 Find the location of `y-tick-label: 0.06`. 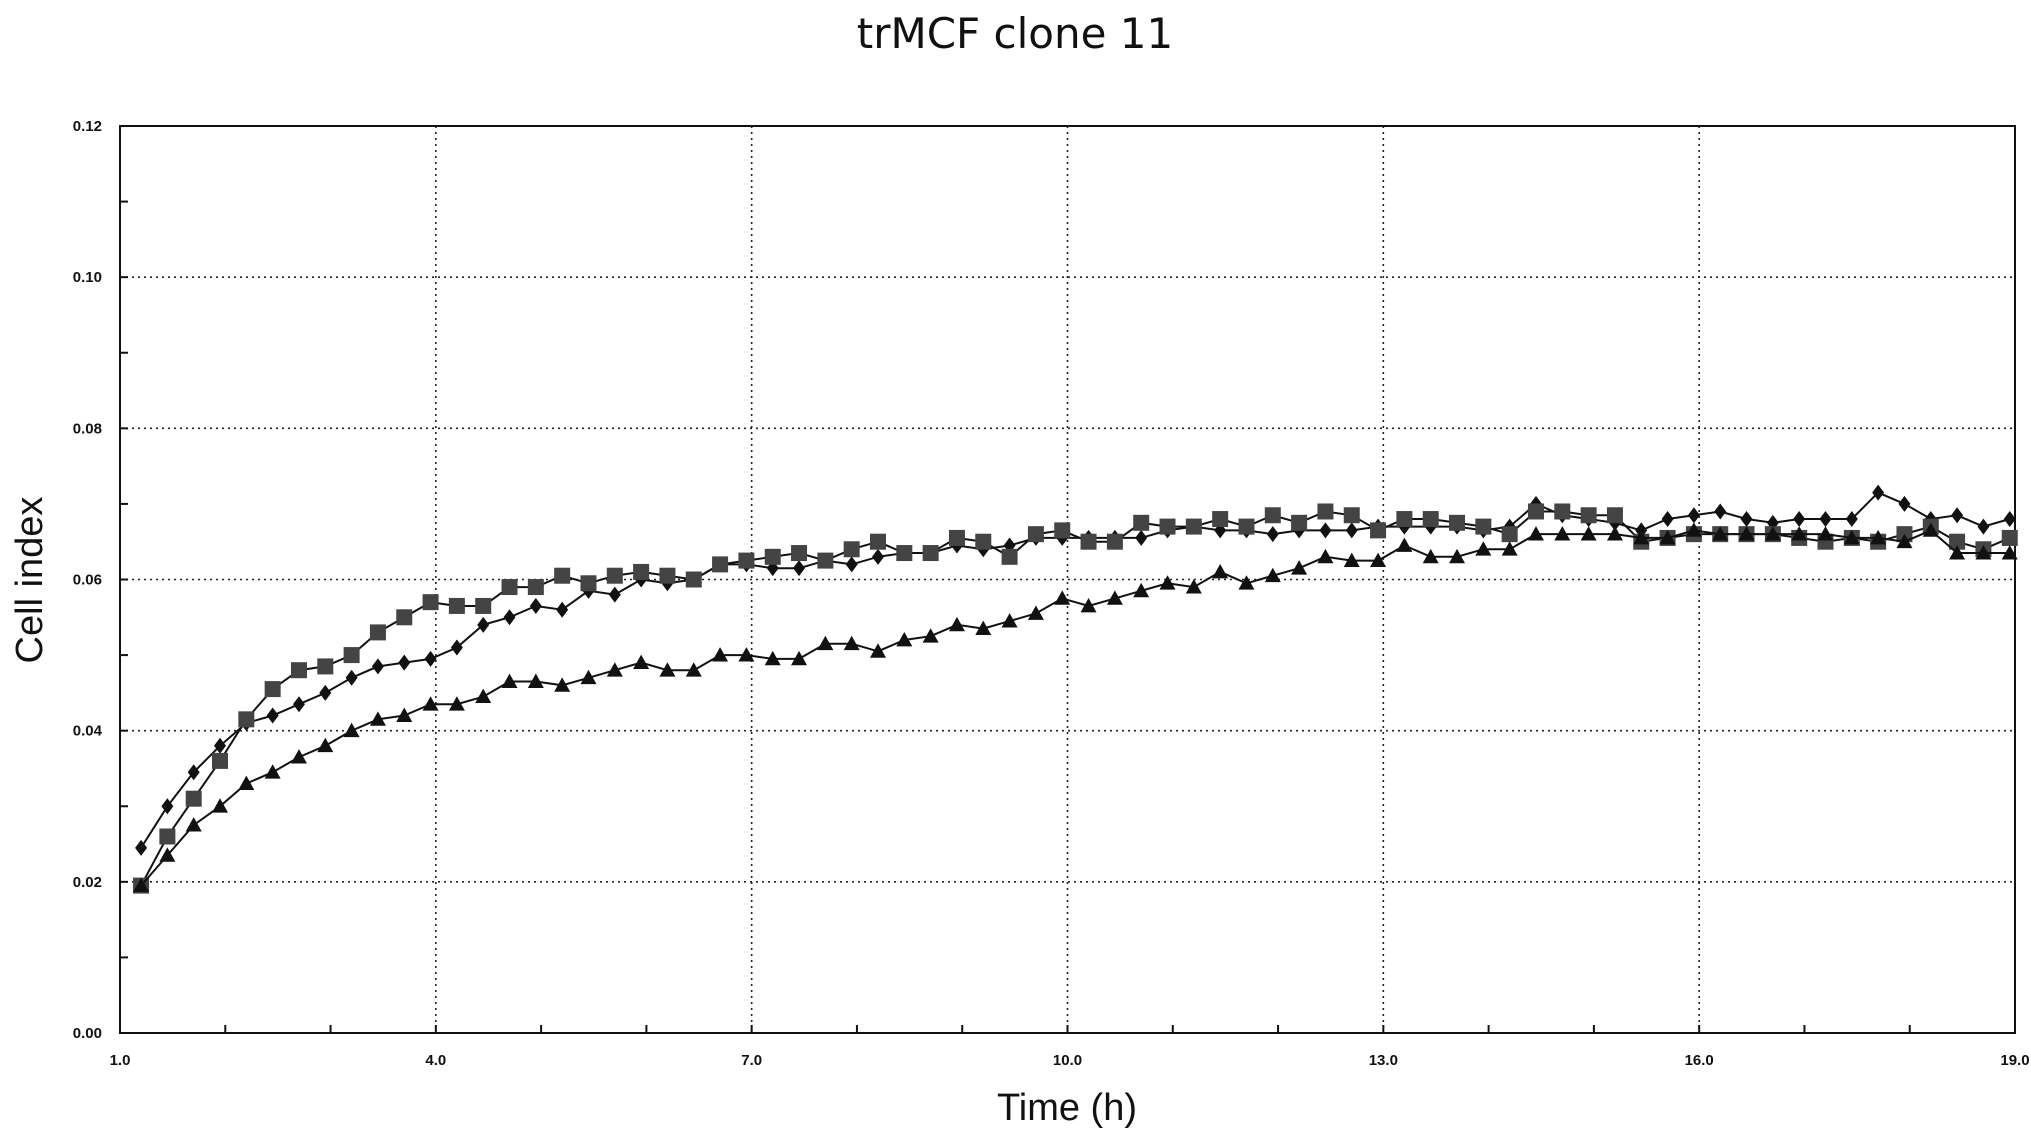

y-tick-label: 0.06 is located at coordinates (87, 580).